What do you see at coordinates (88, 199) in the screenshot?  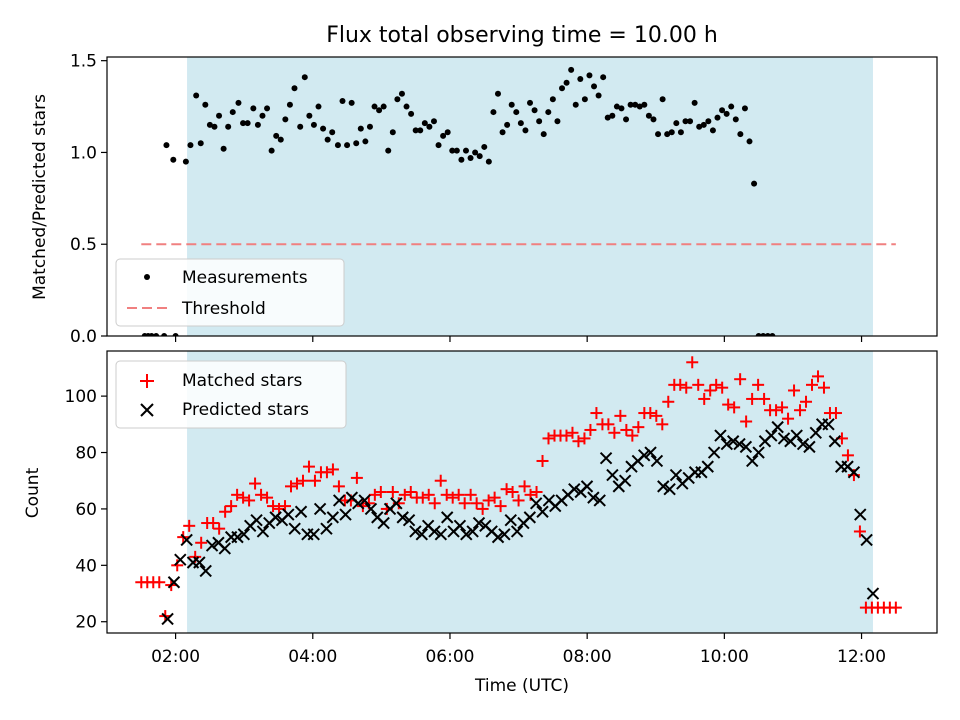 I see `top-y-ticks: 0.0 0.5 1.0 1.5` at bounding box center [88, 199].